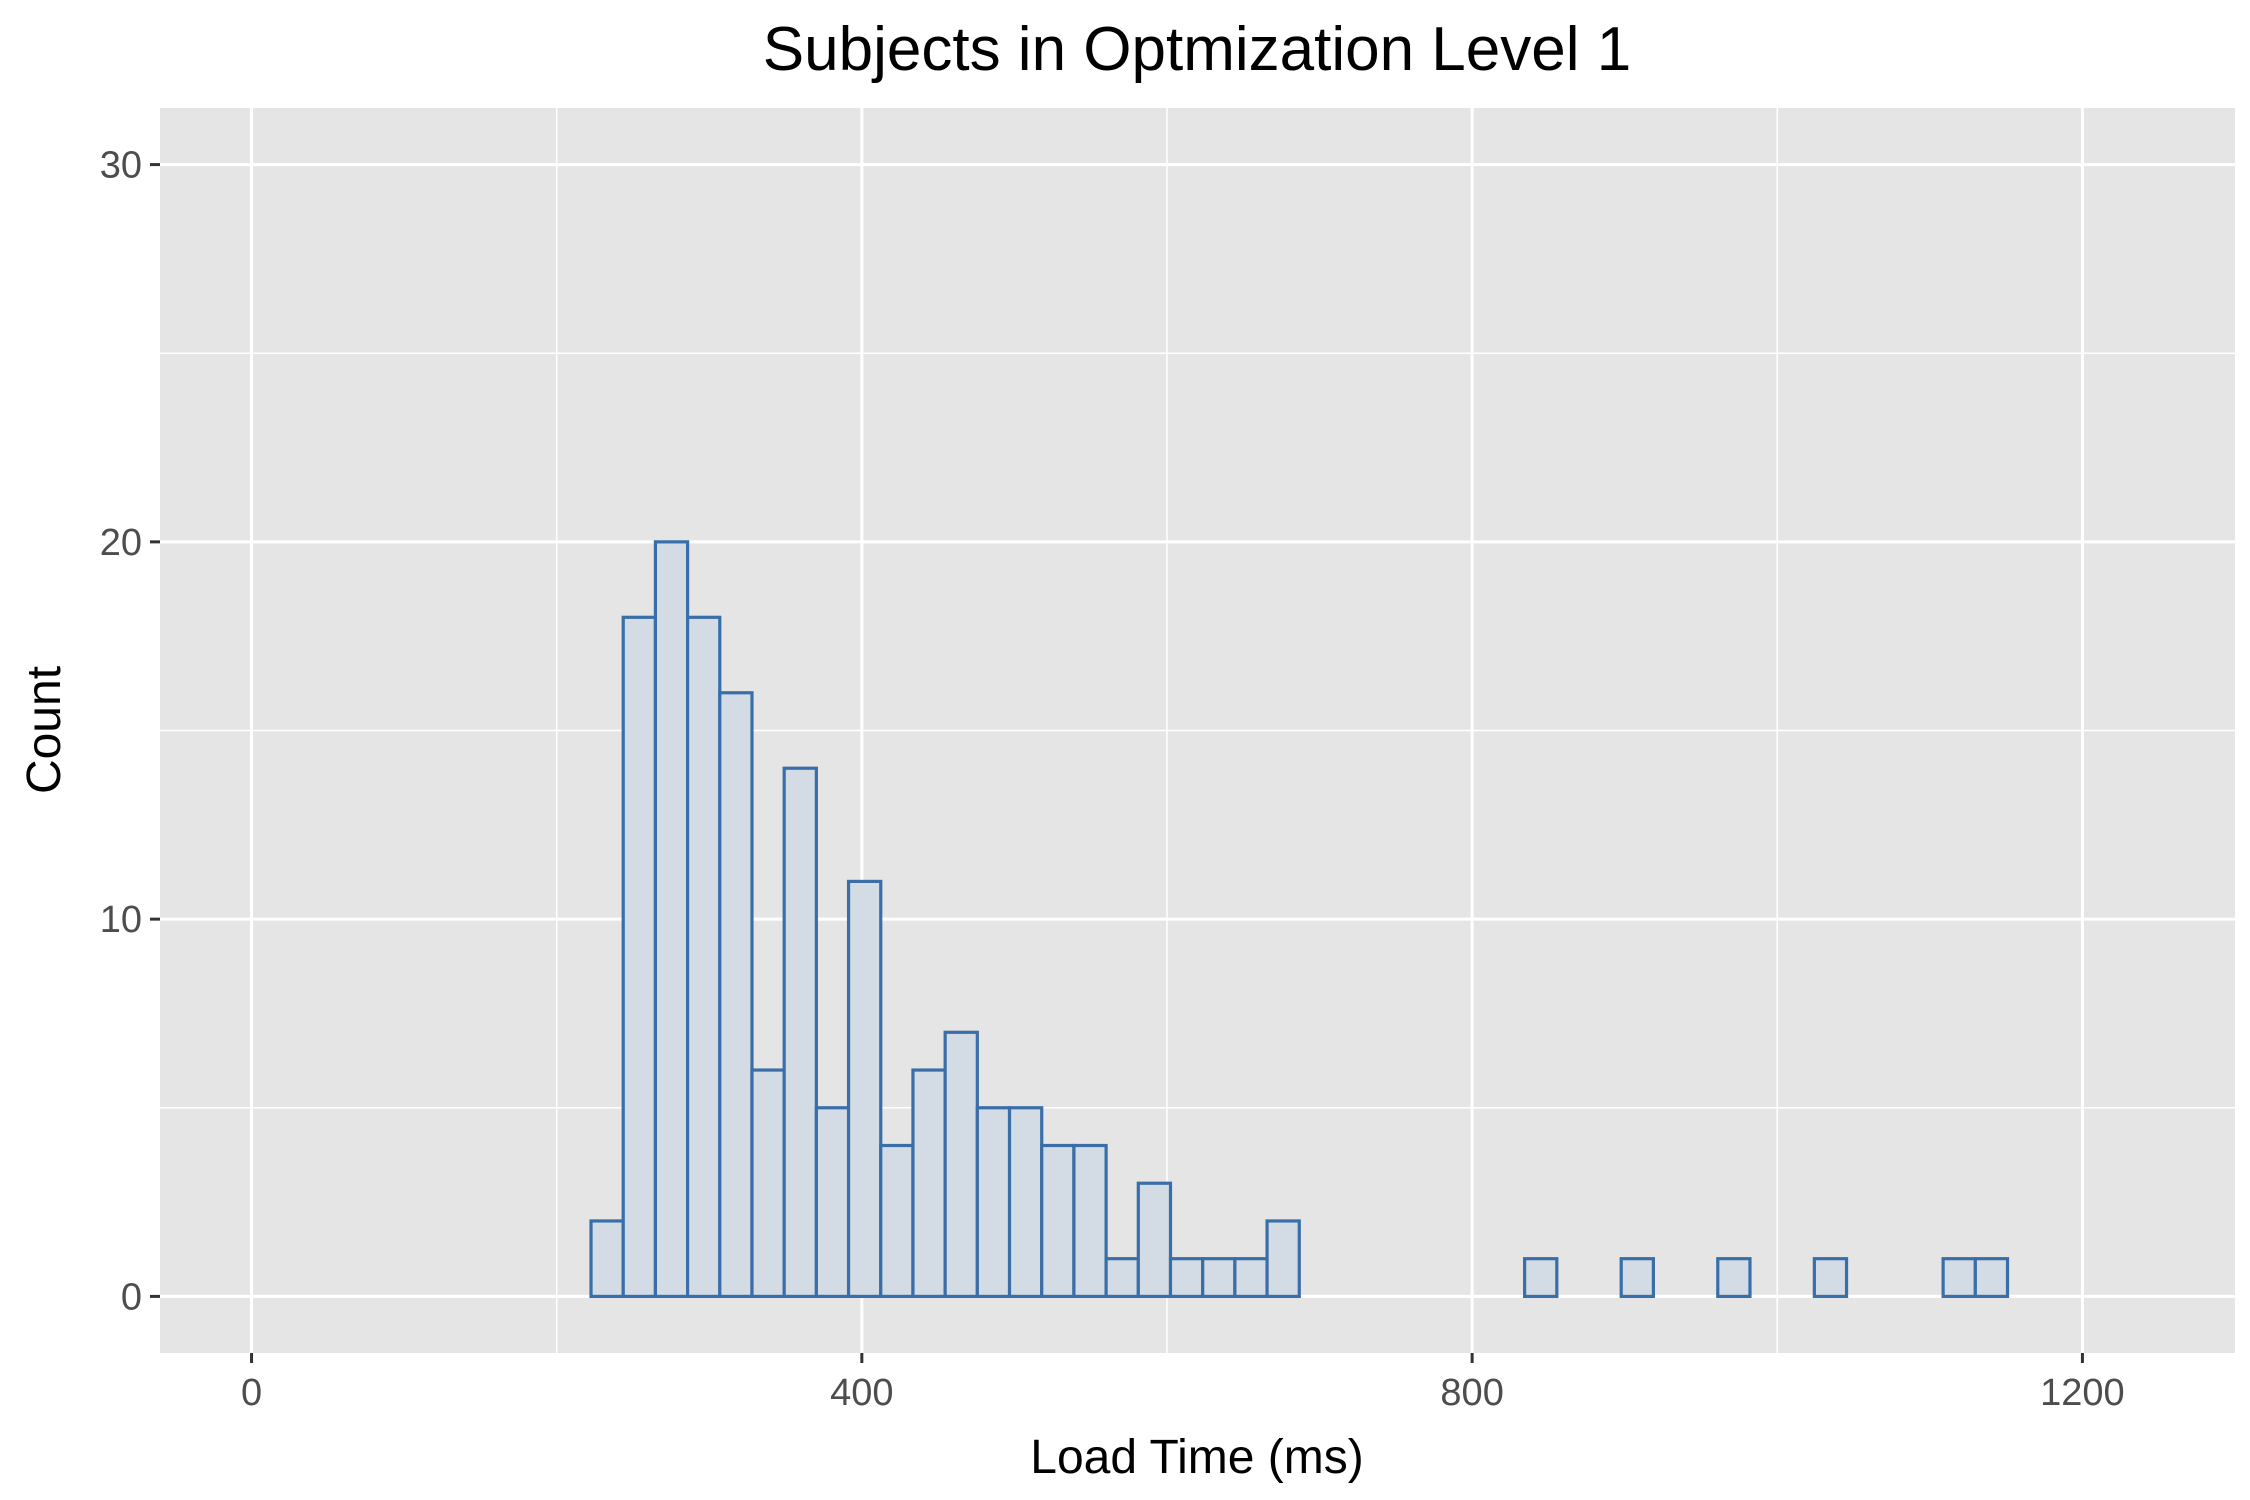  What do you see at coordinates (121, 543) in the screenshot?
I see `y-tick-label: 20` at bounding box center [121, 543].